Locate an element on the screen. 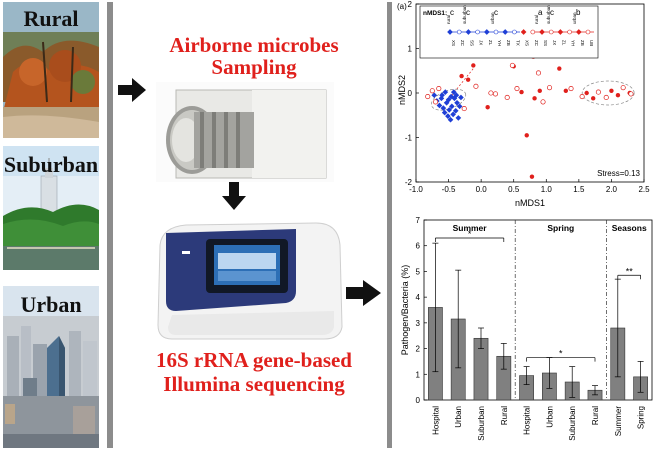 The height and width of the screenshot is (452, 659). sequencing-title: 16S rRNA gene-based Illumina sequencing is located at coordinates (254, 372).